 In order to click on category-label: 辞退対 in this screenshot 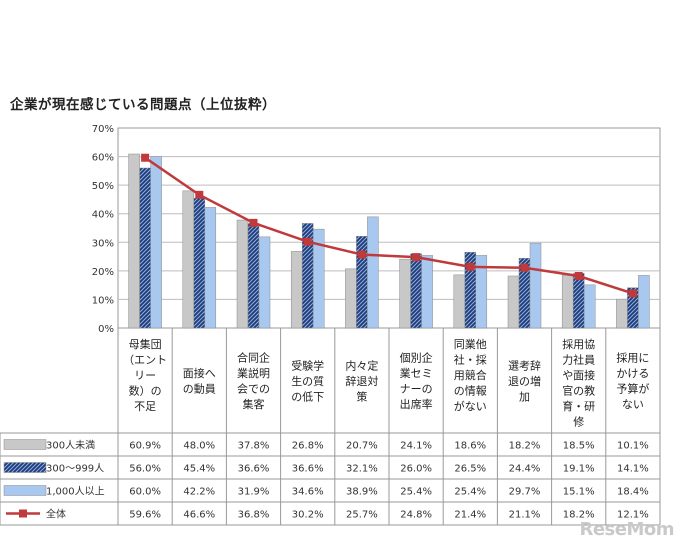, I will do `click(361, 381)`.